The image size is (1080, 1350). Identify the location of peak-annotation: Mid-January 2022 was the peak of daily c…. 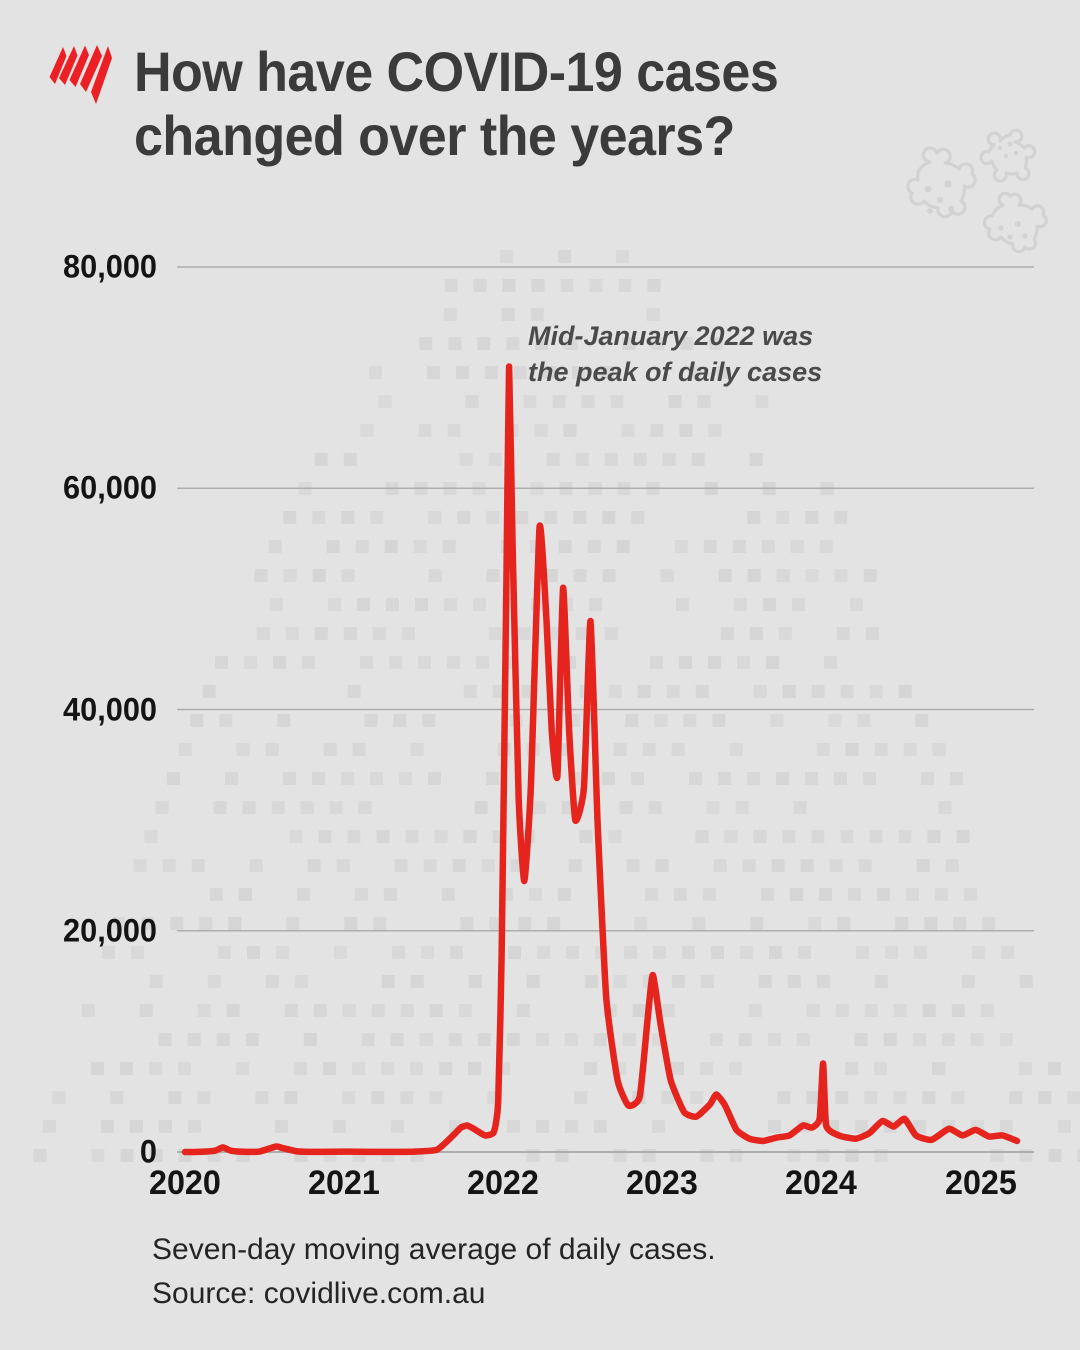
(675, 354).